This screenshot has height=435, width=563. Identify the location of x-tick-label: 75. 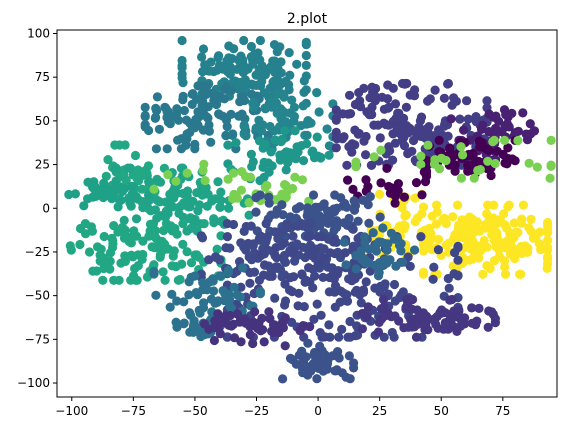
(502, 411).